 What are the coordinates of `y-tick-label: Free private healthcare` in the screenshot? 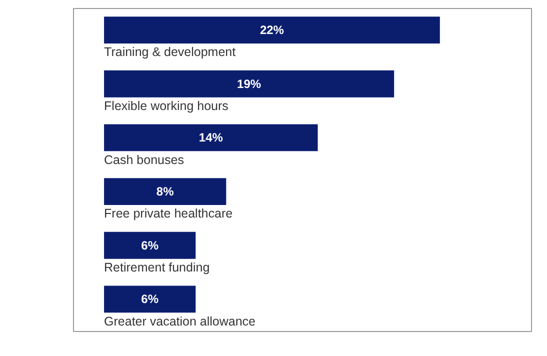 It's located at (168, 213).